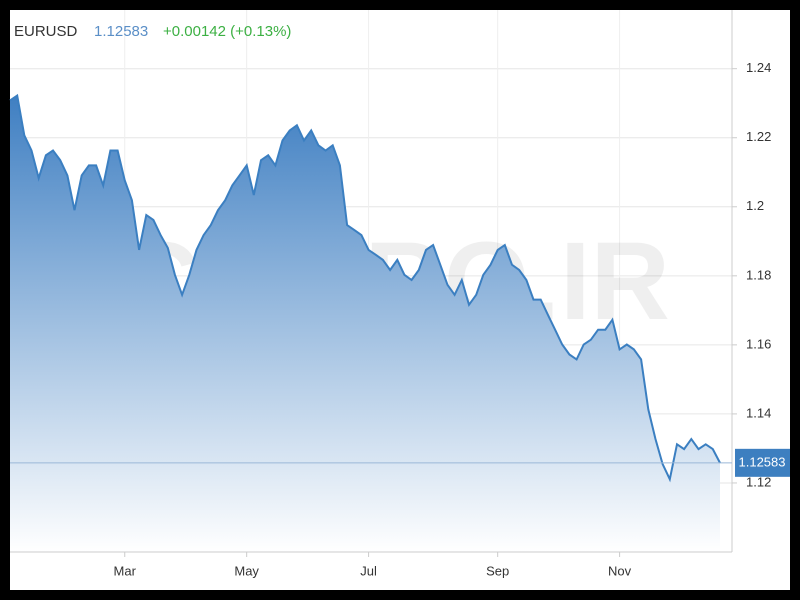 This screenshot has height=600, width=800. What do you see at coordinates (368, 570) in the screenshot?
I see `x-tick-label: Jul` at bounding box center [368, 570].